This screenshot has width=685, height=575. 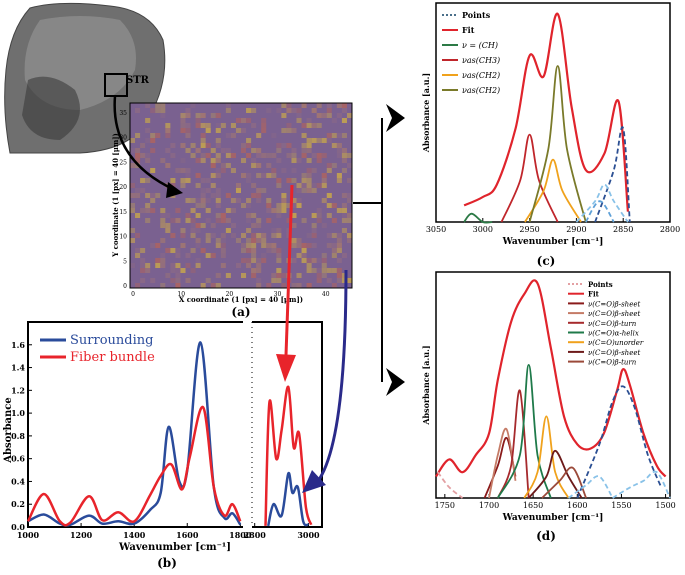 What do you see at coordinates (612, 174) in the screenshot?
I see `chart-c-series` at bounding box center [612, 174].